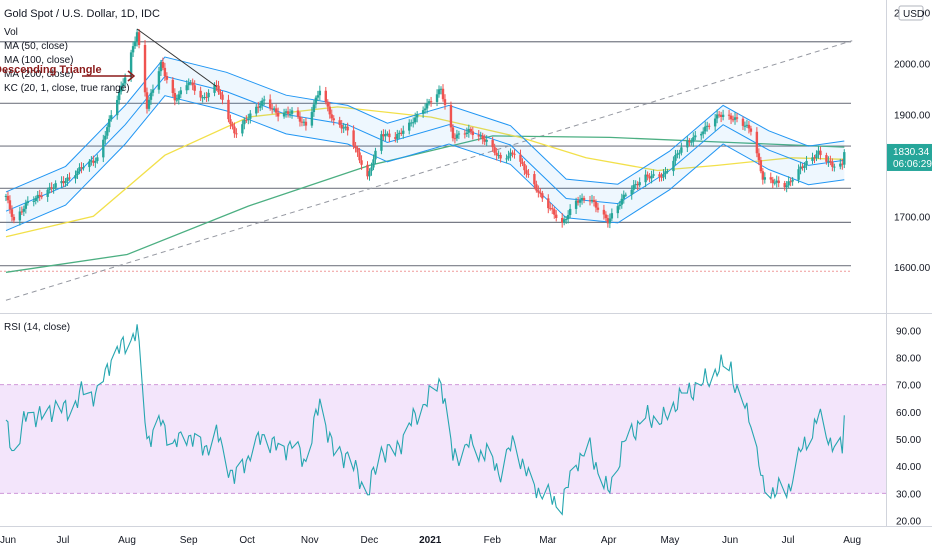 This screenshot has width=932, height=550. What do you see at coordinates (38, 60) in the screenshot?
I see `legend-ma100: MA (100, close)` at bounding box center [38, 60].